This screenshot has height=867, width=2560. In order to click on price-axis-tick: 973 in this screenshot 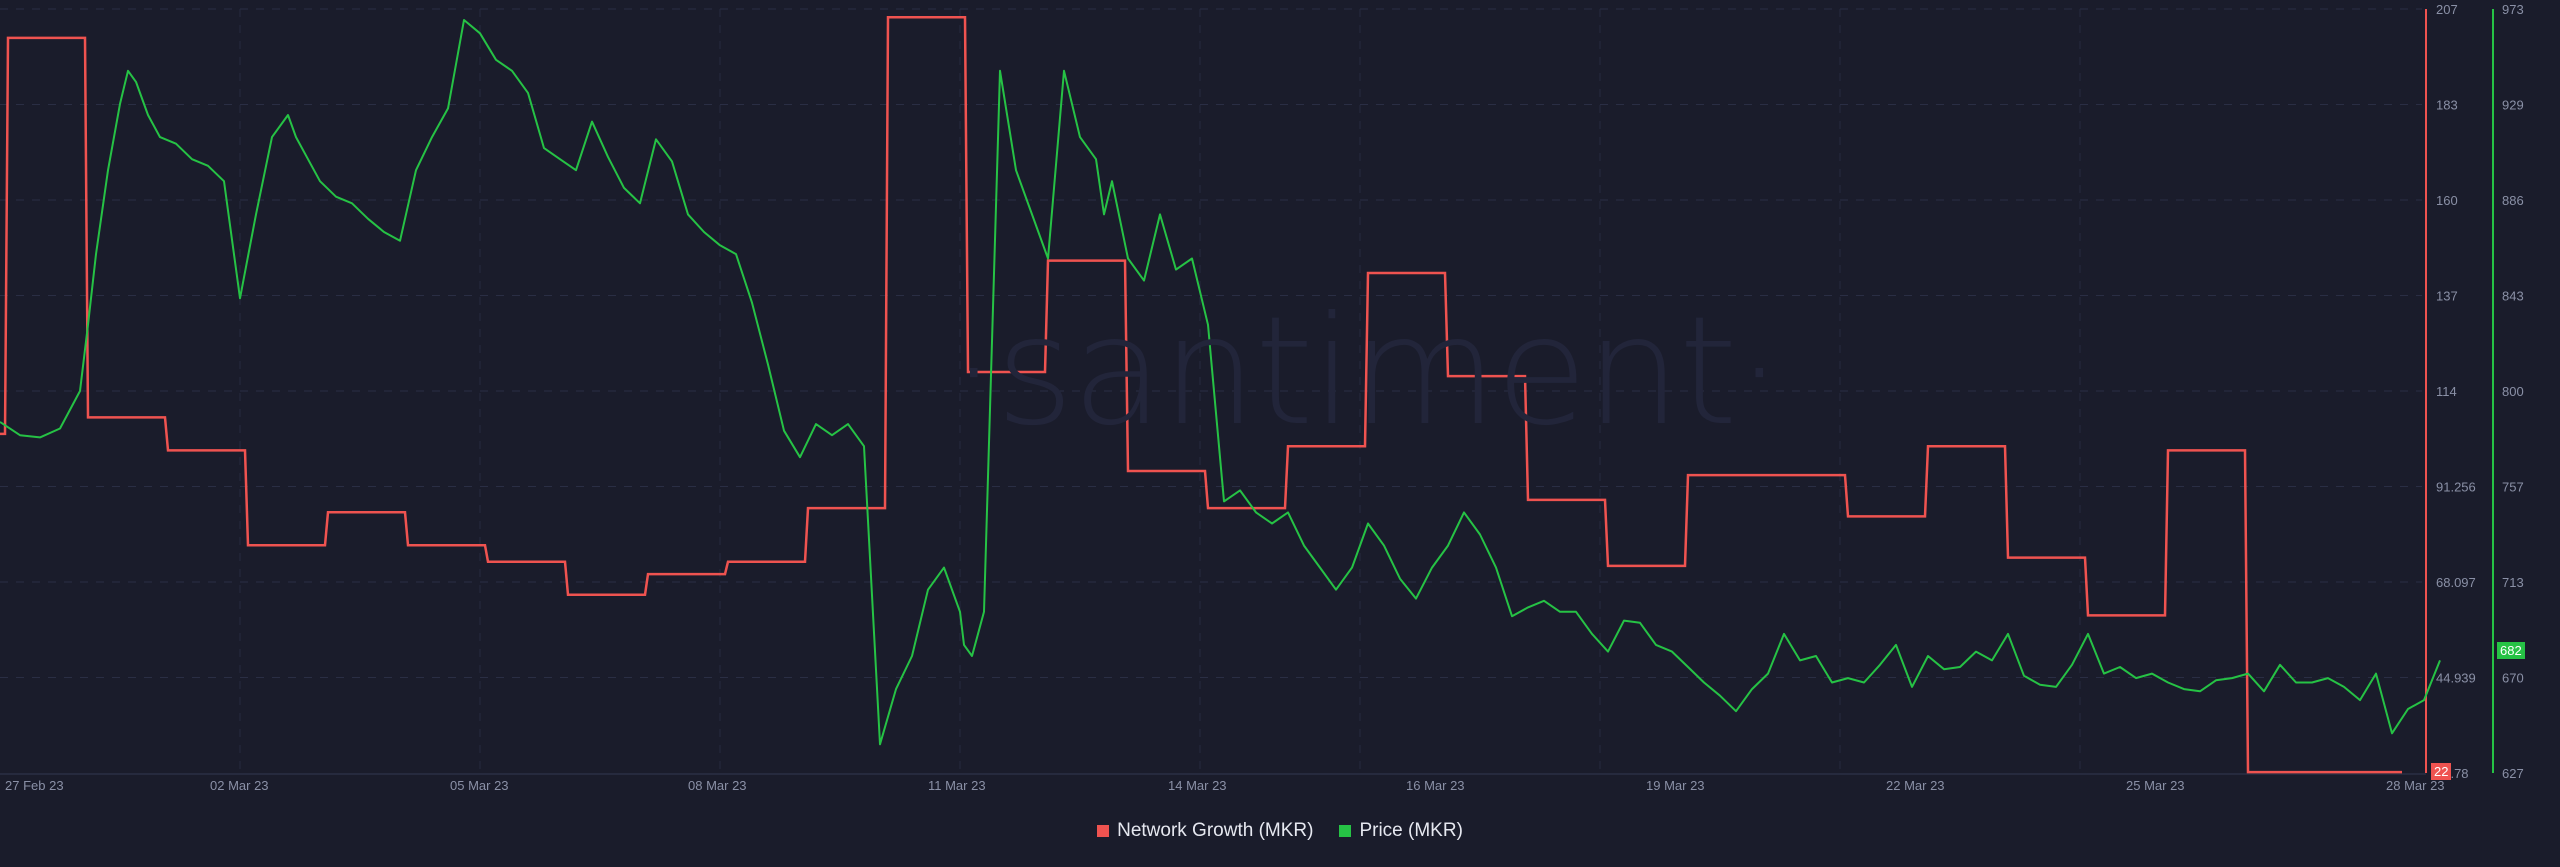, I will do `click(2513, 9)`.